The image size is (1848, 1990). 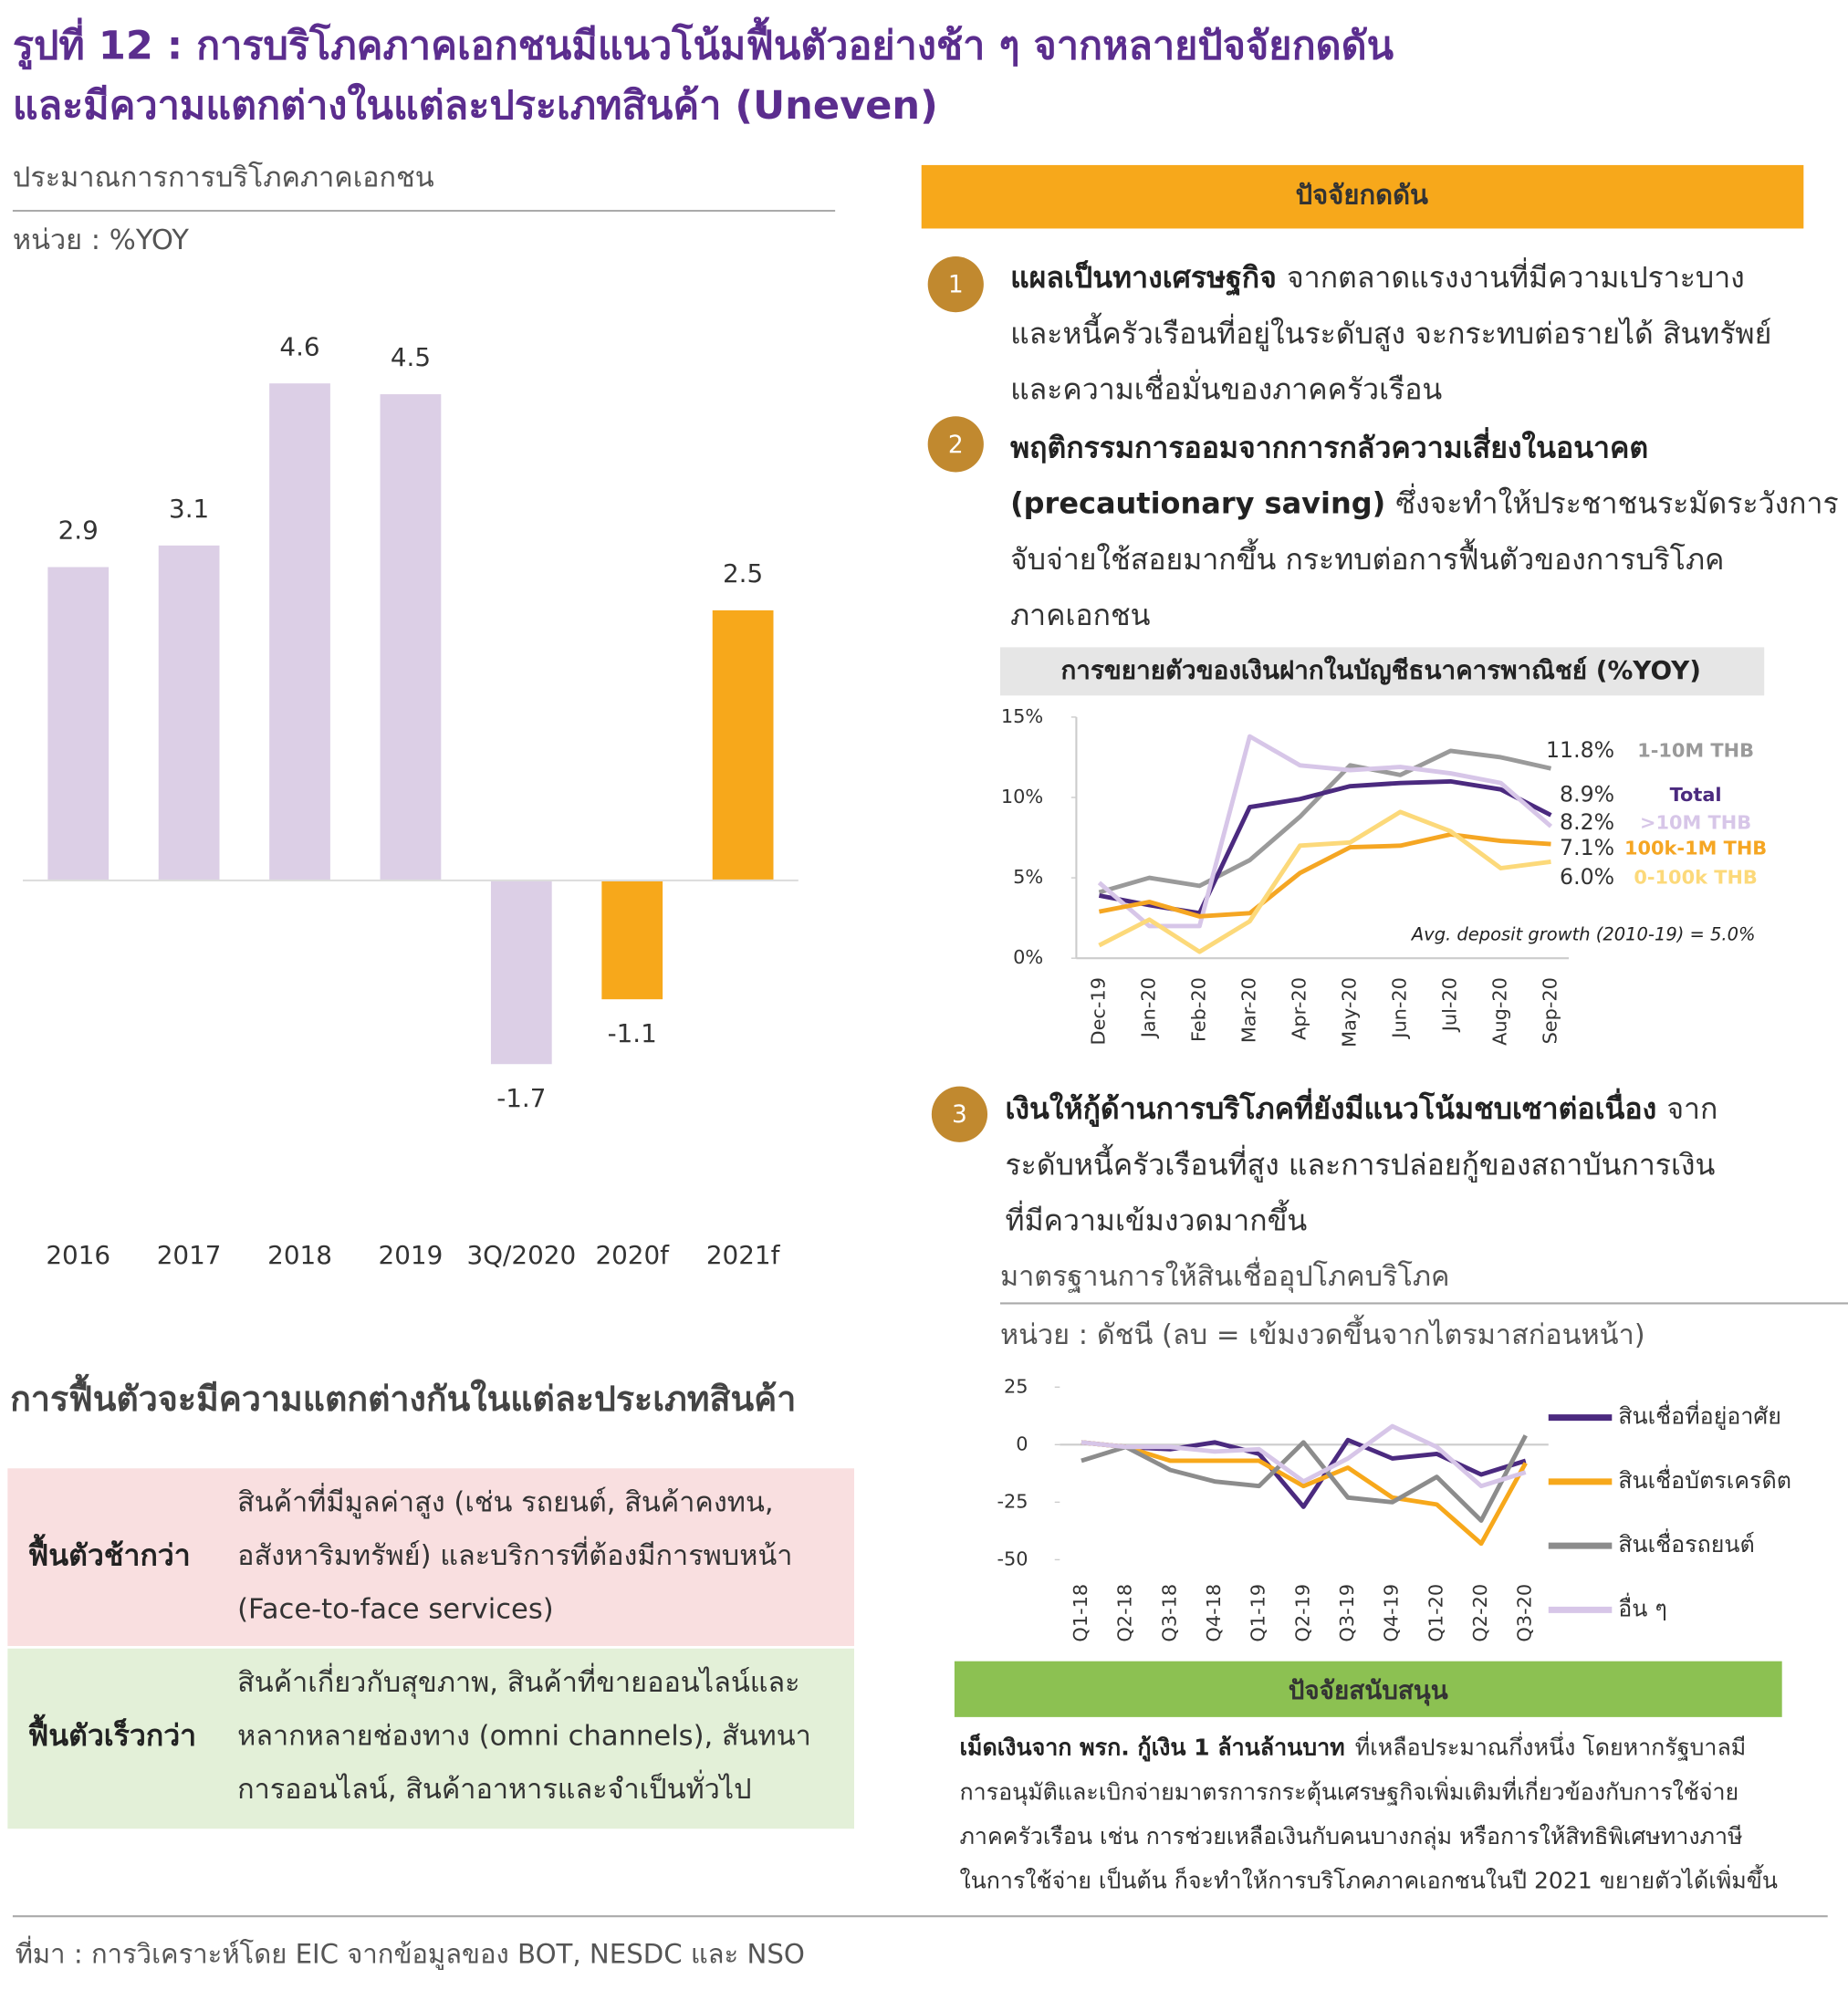 What do you see at coordinates (1197, 503) in the screenshot?
I see `bold-run: (precautionary saving)` at bounding box center [1197, 503].